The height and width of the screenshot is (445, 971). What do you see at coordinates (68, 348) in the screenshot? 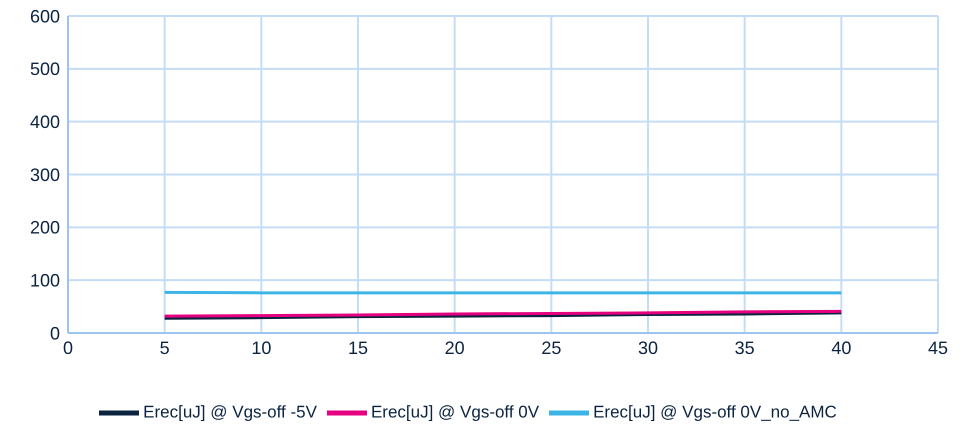
I see `x-tick-label: 0` at bounding box center [68, 348].